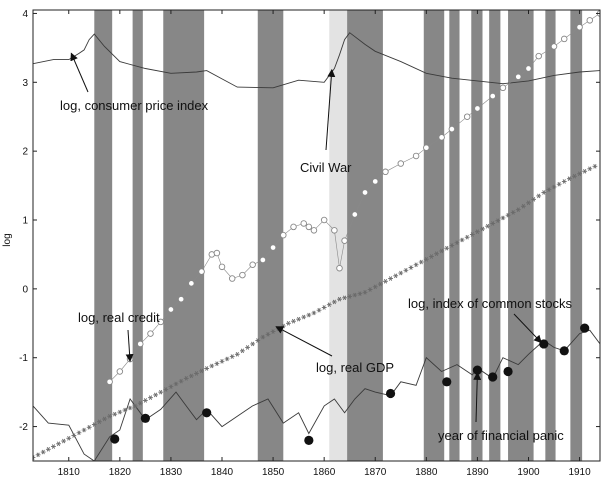 Image resolution: width=601 pixels, height=483 pixels. What do you see at coordinates (79, 72) in the screenshot?
I see `arrow-consumer-price-index` at bounding box center [79, 72].